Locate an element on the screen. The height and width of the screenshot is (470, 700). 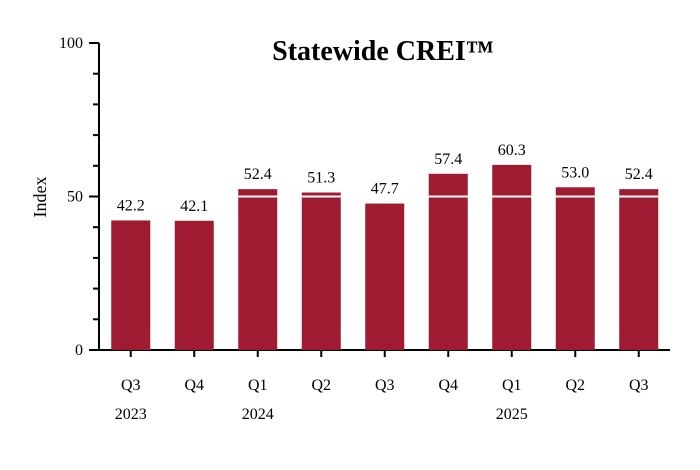
x-group-label: 2023 is located at coordinates (131, 414).